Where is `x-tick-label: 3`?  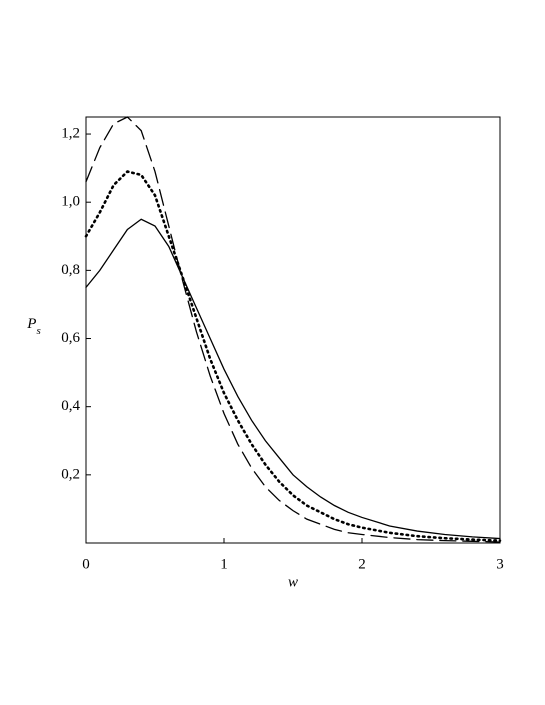 x-tick-label: 3 is located at coordinates (500, 564).